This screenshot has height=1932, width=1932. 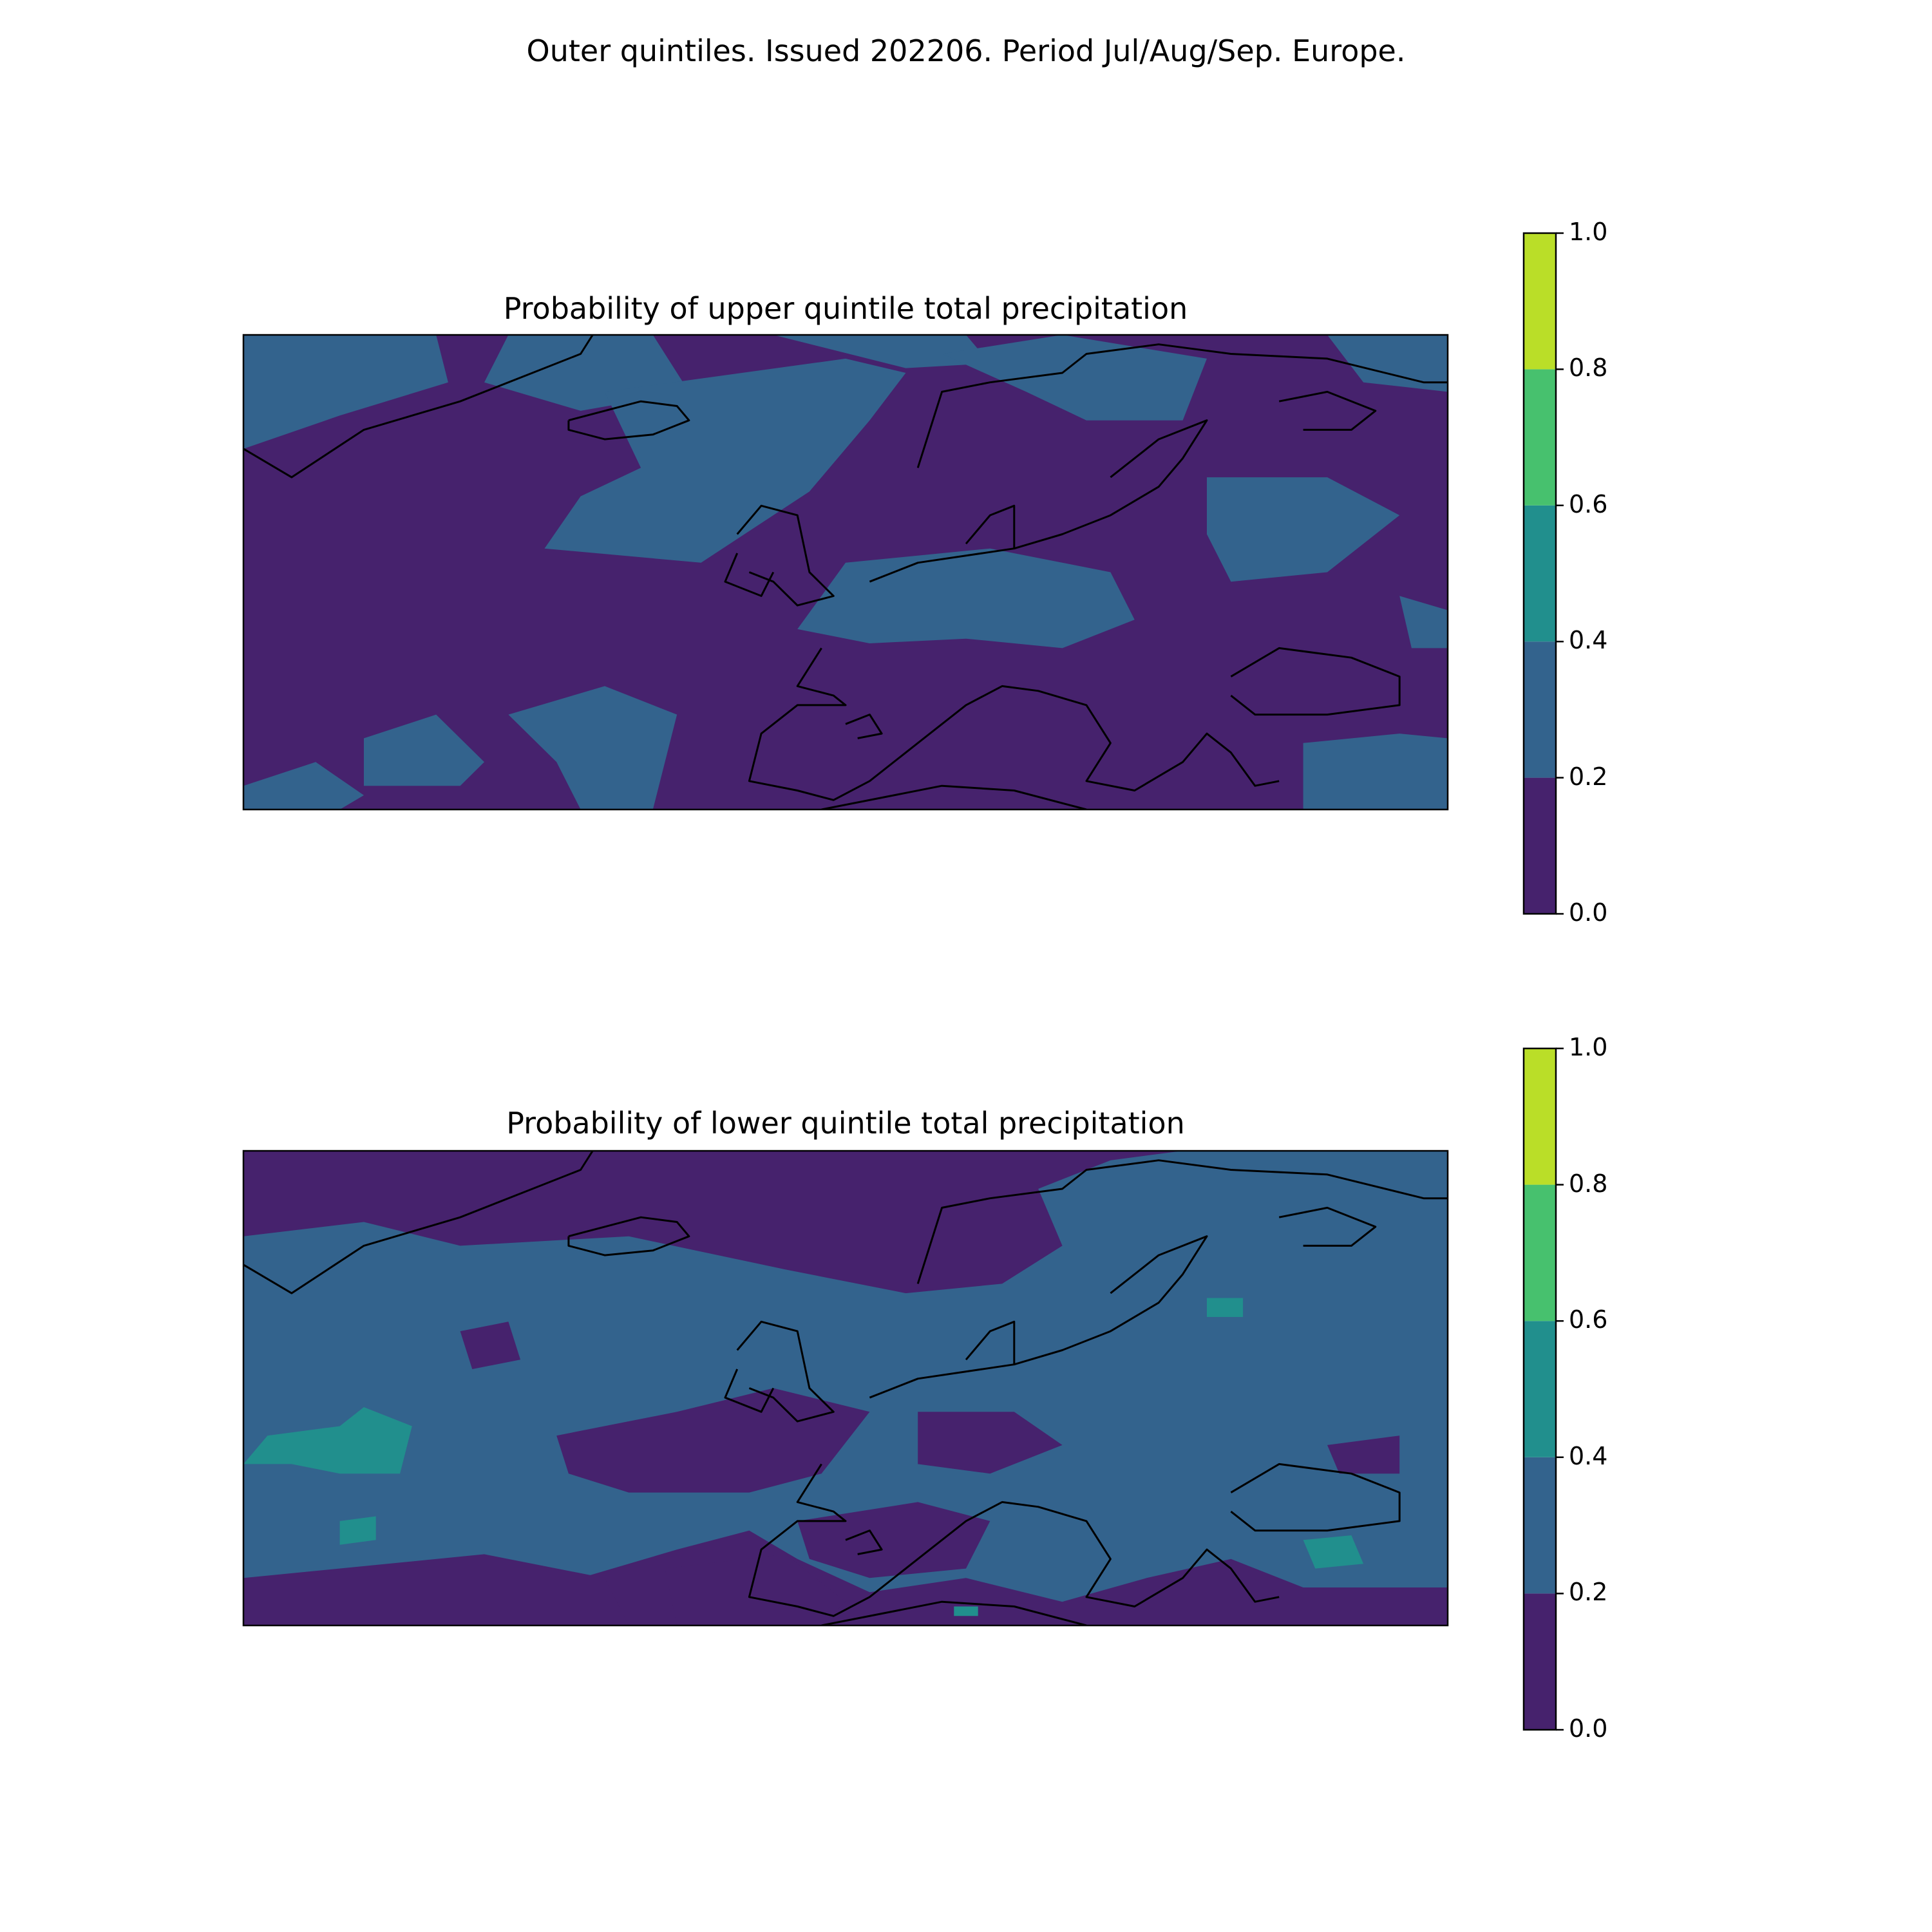 I want to click on colorbar-upper, so click(x=1543, y=573).